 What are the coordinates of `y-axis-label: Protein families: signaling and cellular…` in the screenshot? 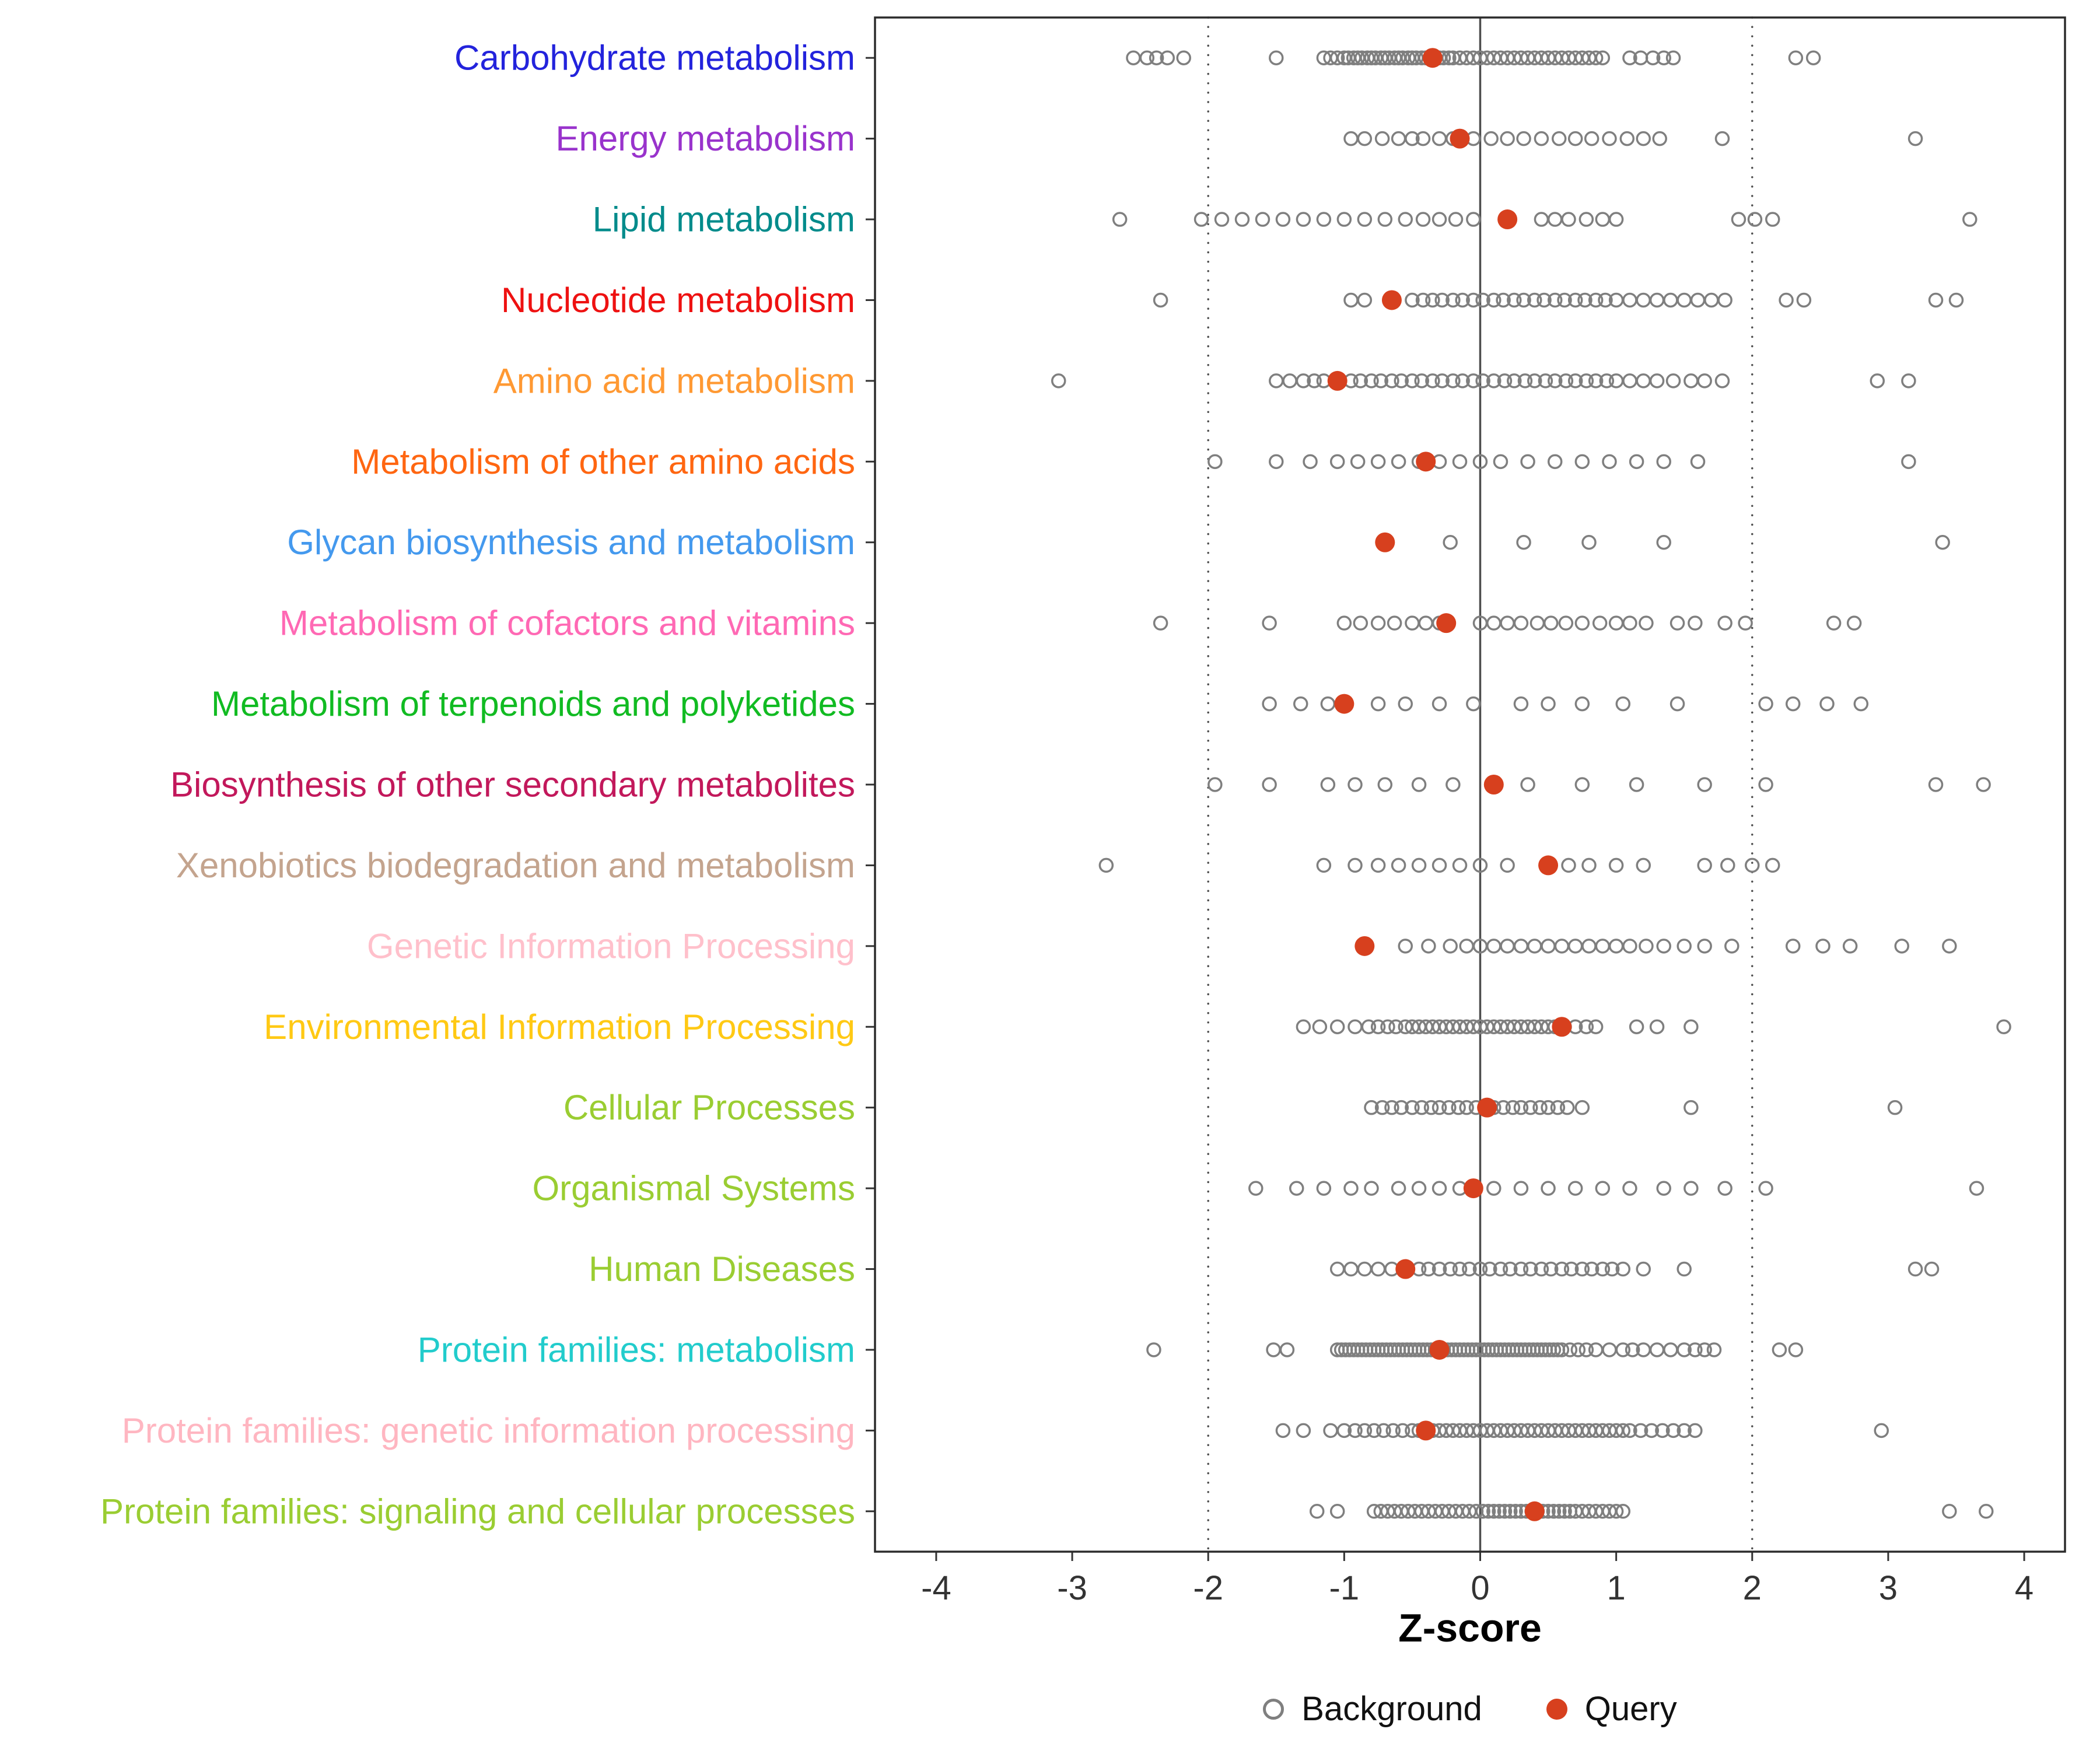 It's located at (477, 1511).